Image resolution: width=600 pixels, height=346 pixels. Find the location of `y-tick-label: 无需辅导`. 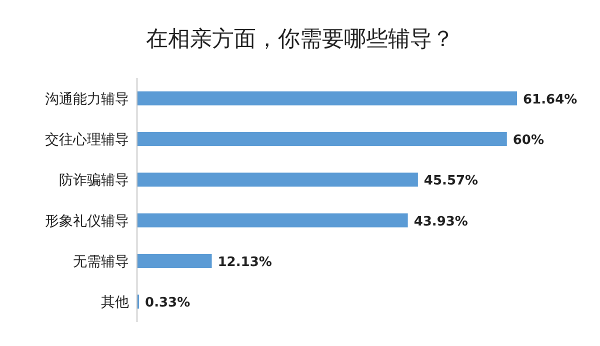

y-tick-label: 无需辅导 is located at coordinates (101, 262).